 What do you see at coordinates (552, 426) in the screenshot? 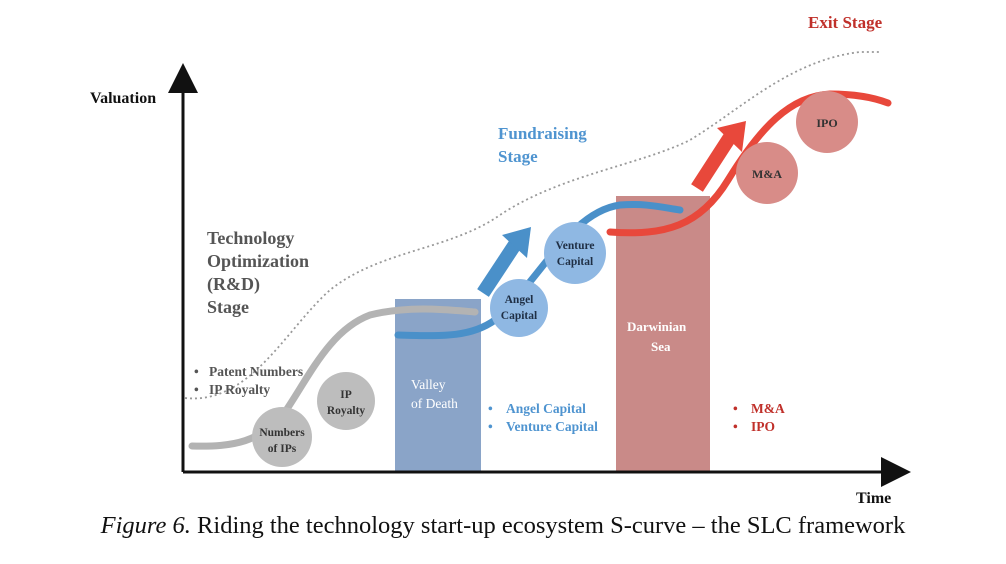
I see `fundraising-bullet-item: Venture Capital` at bounding box center [552, 426].